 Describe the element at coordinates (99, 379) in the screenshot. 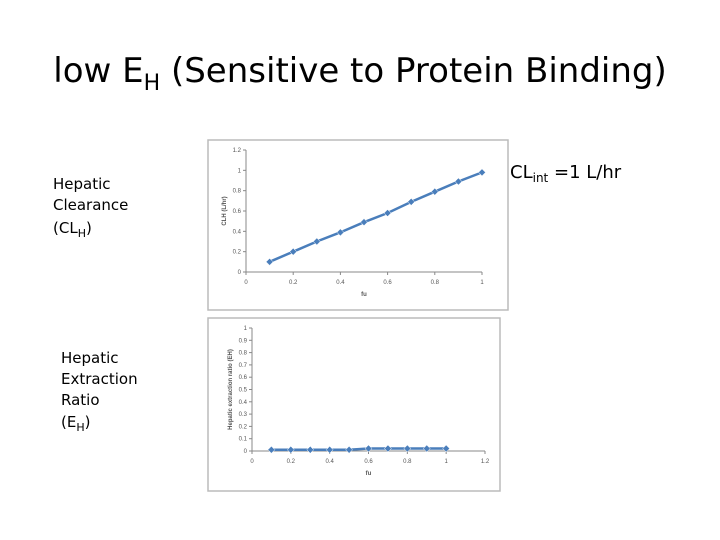

I see `label-line: Extraction` at that location.